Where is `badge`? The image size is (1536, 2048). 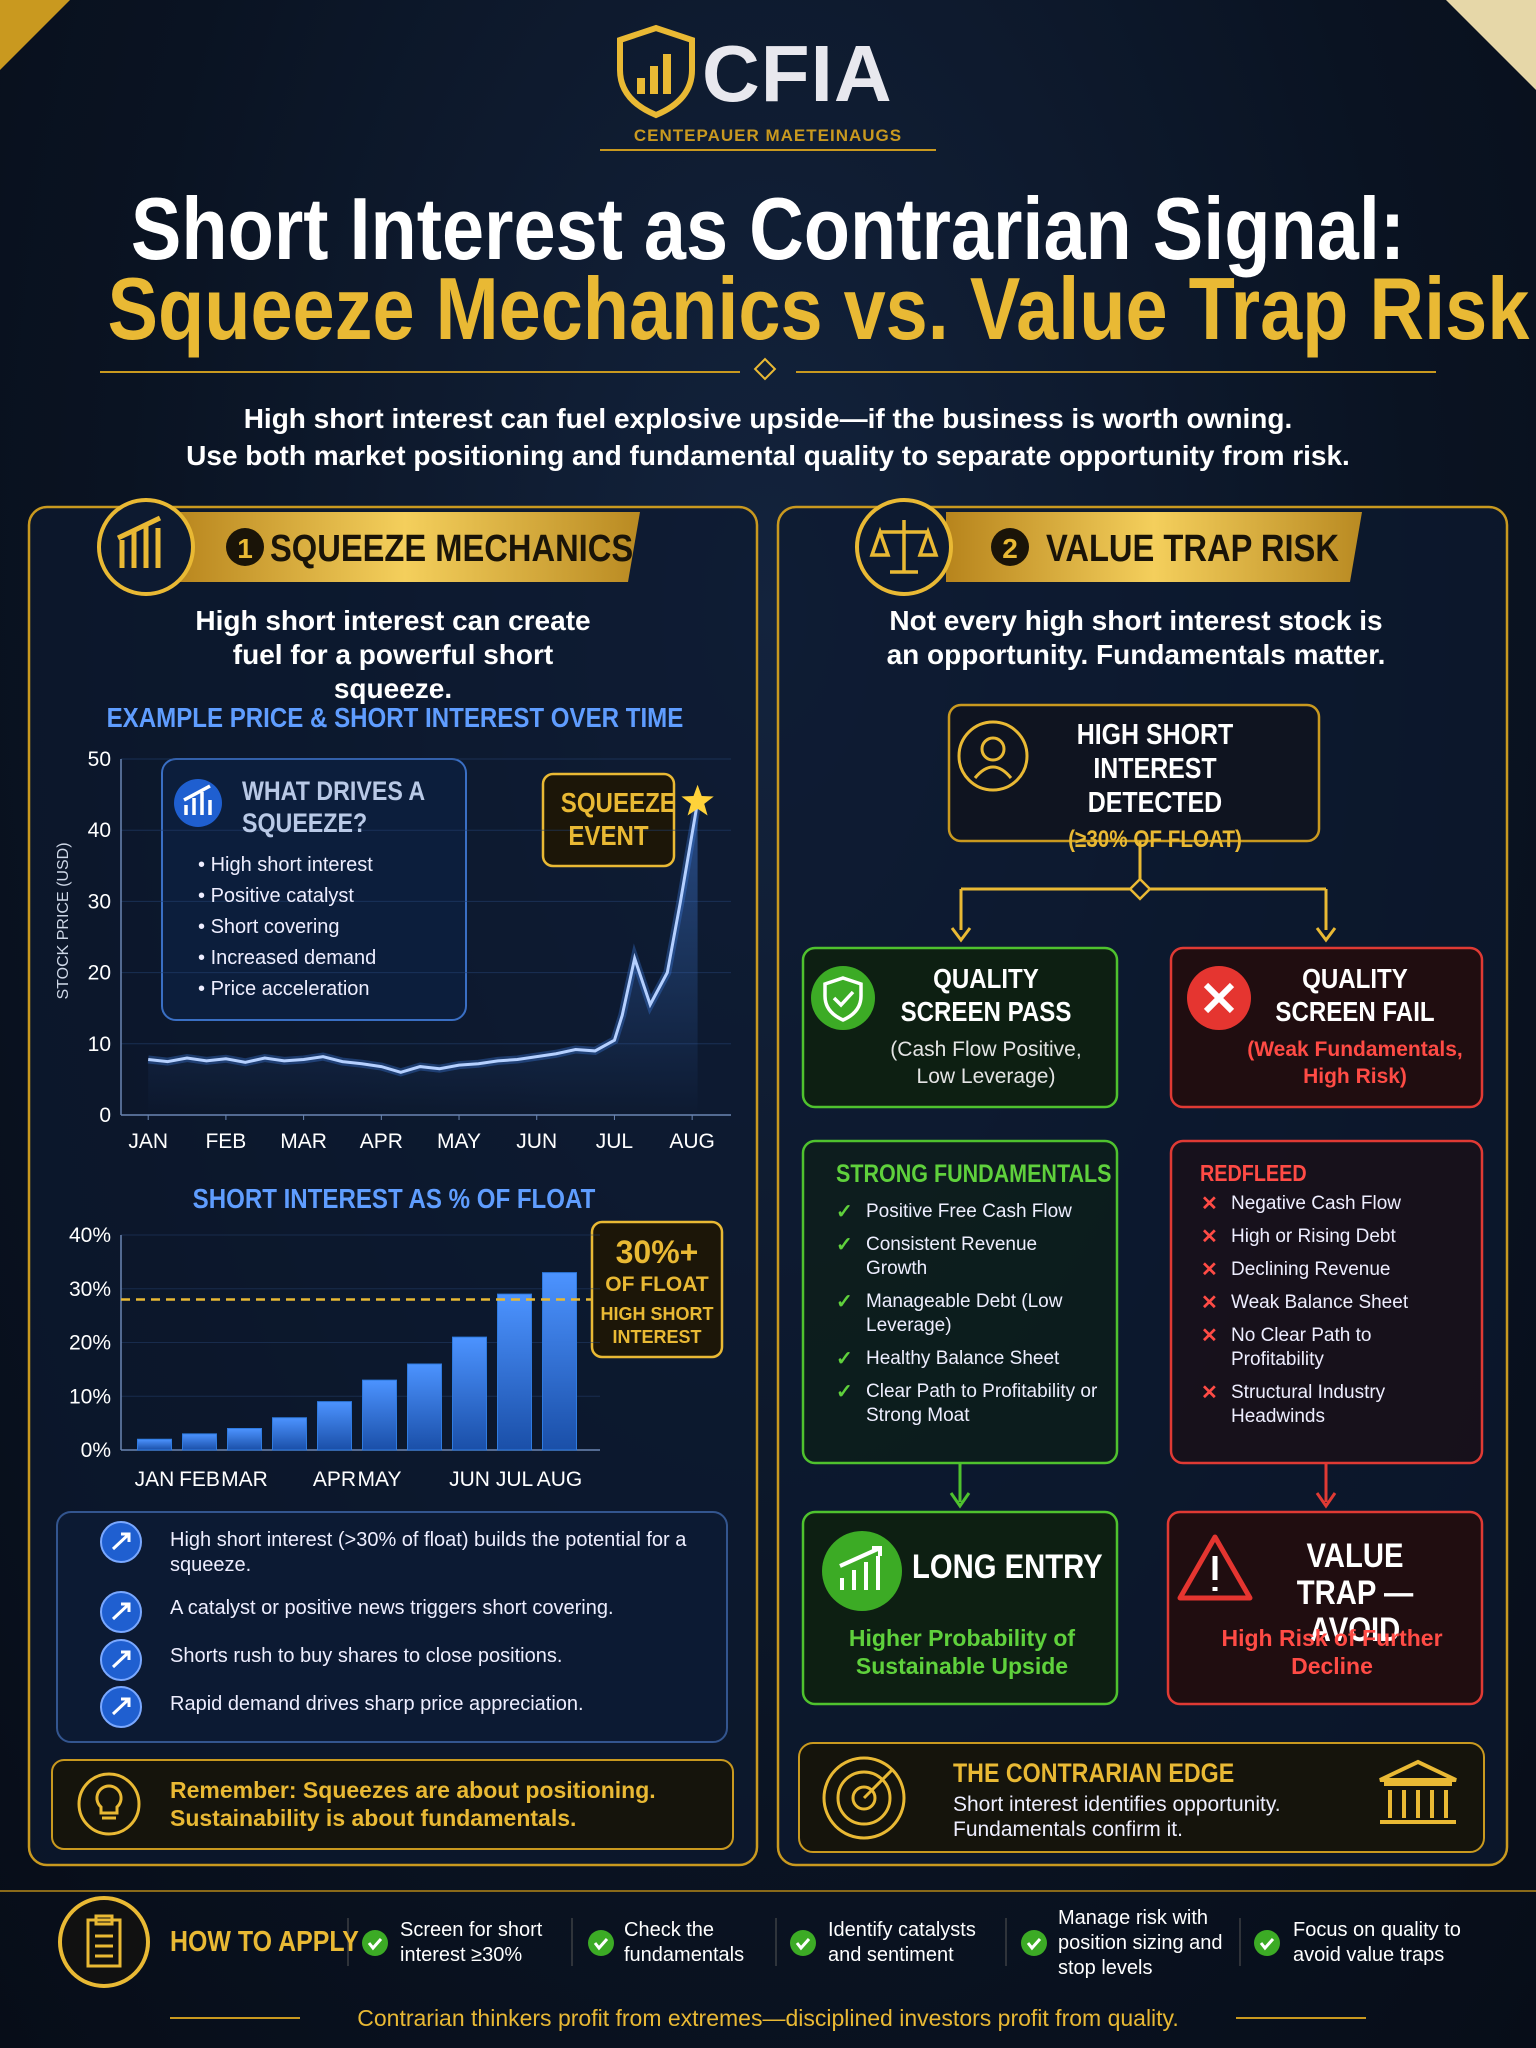
badge is located at coordinates (405, 547).